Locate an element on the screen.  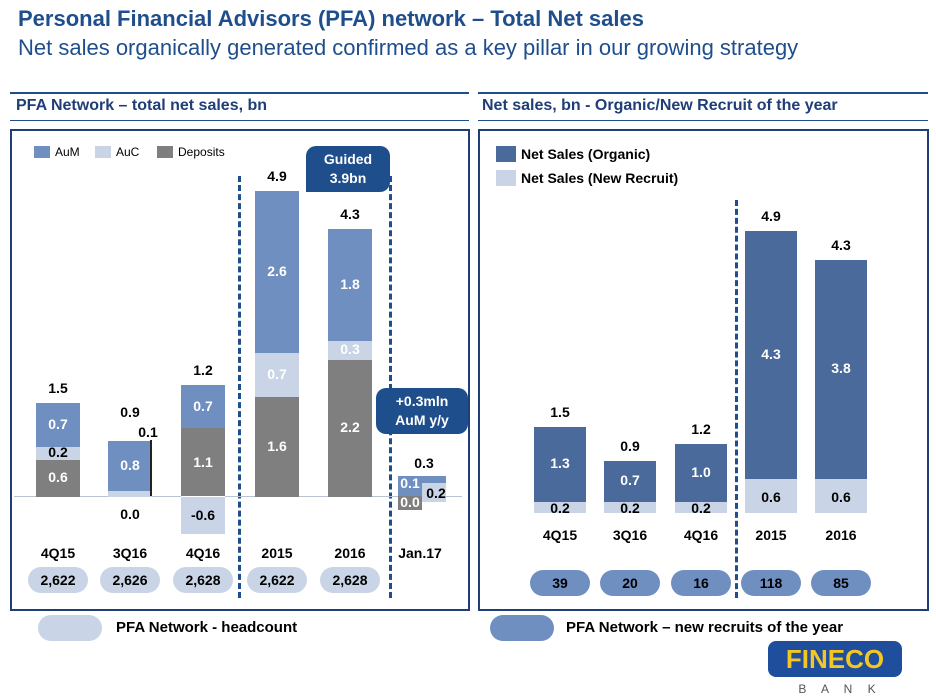
data-label: 0.3 is located at coordinates (350, 349).